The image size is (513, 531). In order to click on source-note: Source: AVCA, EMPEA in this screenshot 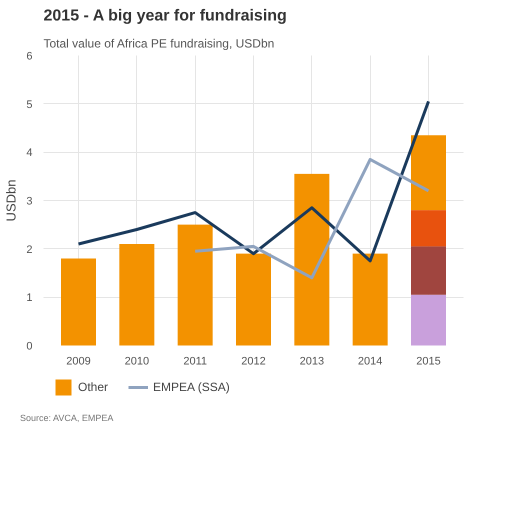, I will do `click(67, 418)`.